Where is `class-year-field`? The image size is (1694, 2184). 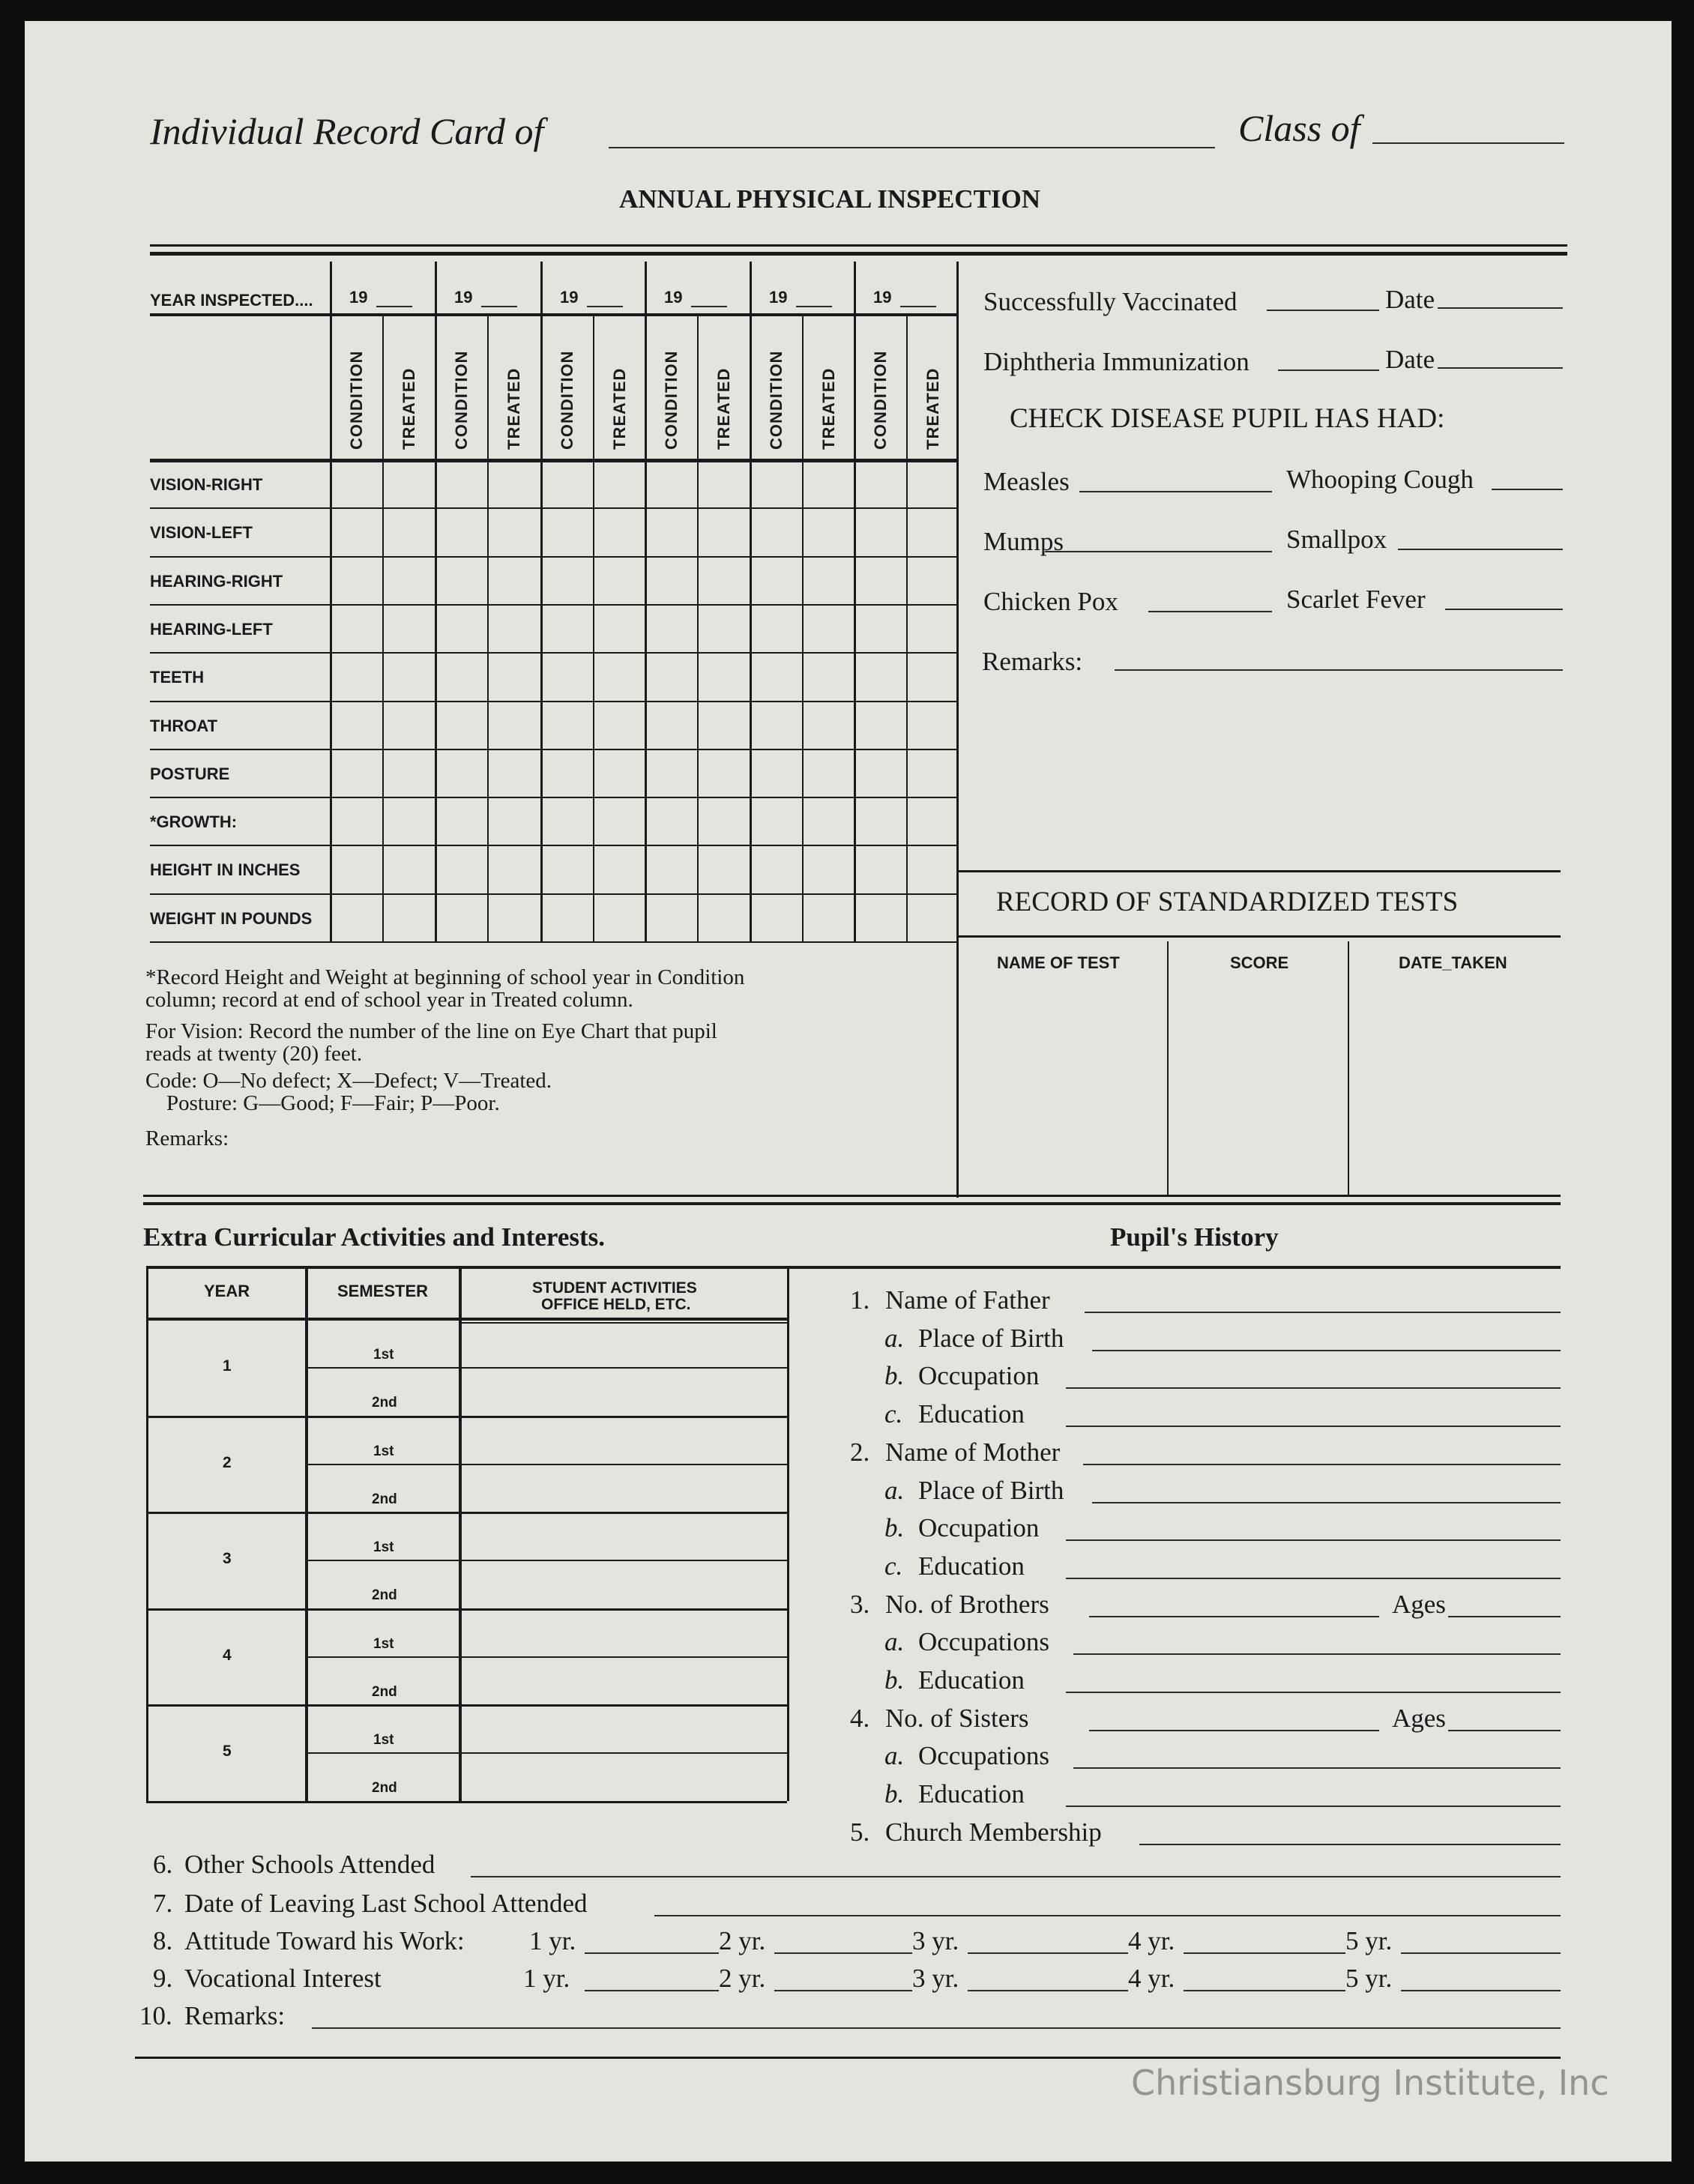 class-year-field is located at coordinates (1468, 143).